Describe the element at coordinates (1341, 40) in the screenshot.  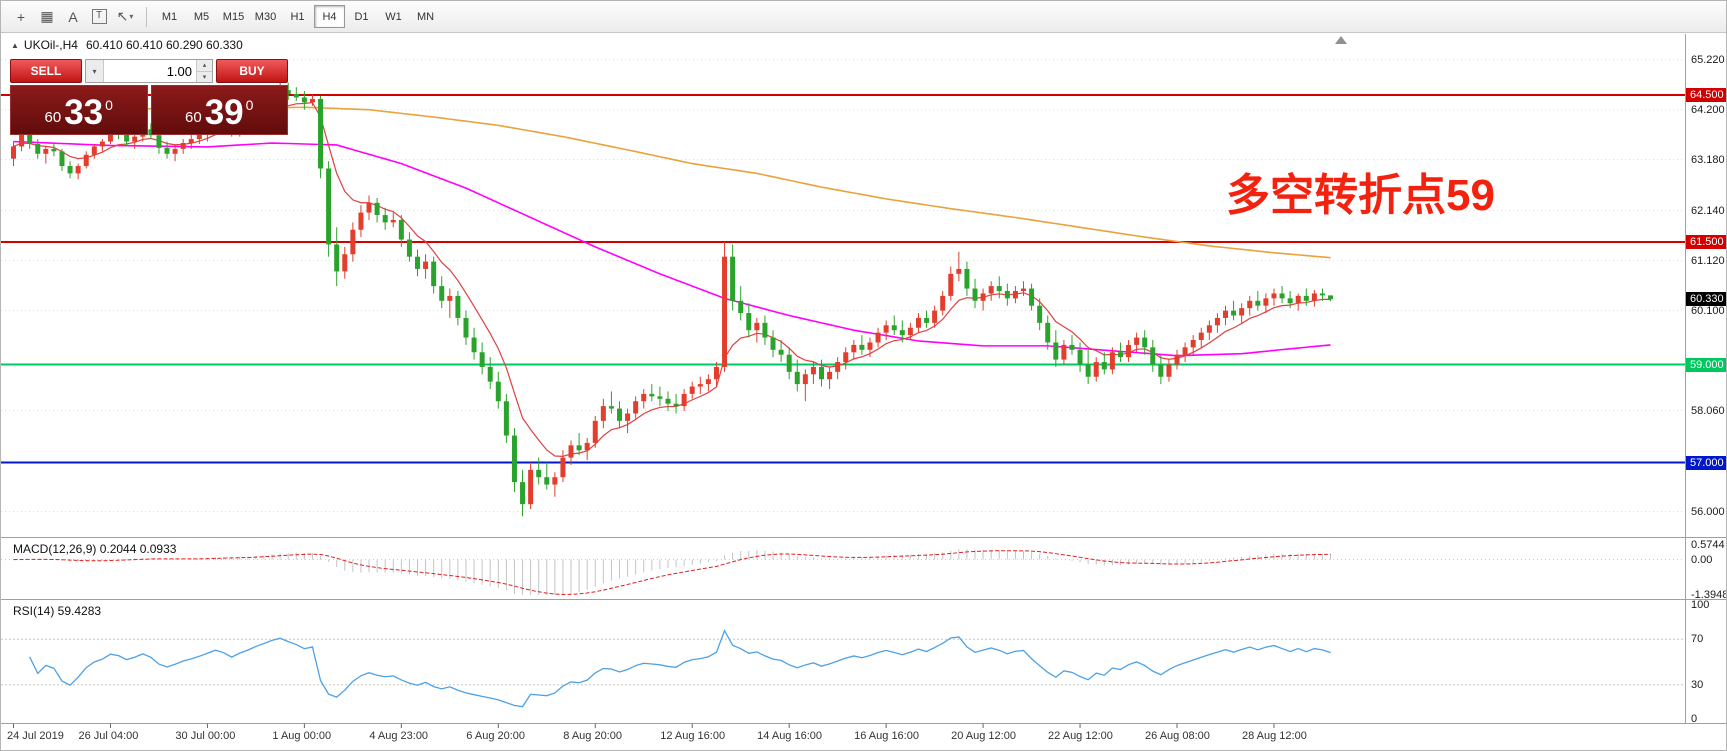
I see `shift-marker-icon` at that location.